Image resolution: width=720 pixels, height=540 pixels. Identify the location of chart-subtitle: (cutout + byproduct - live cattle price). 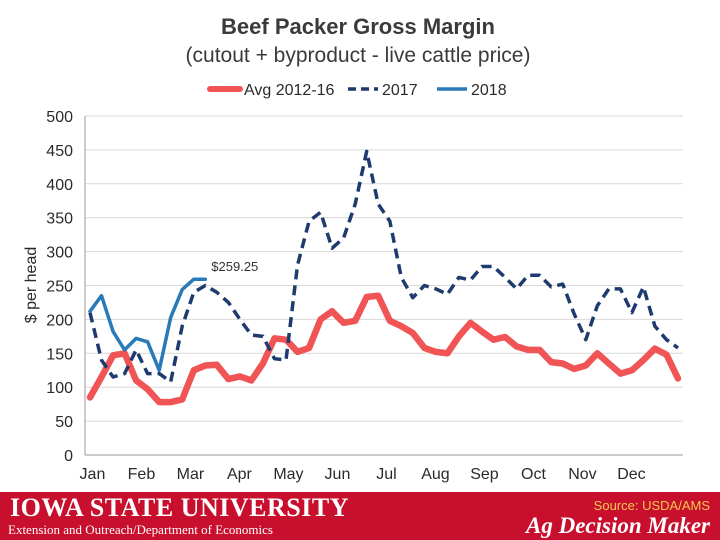
(358, 55).